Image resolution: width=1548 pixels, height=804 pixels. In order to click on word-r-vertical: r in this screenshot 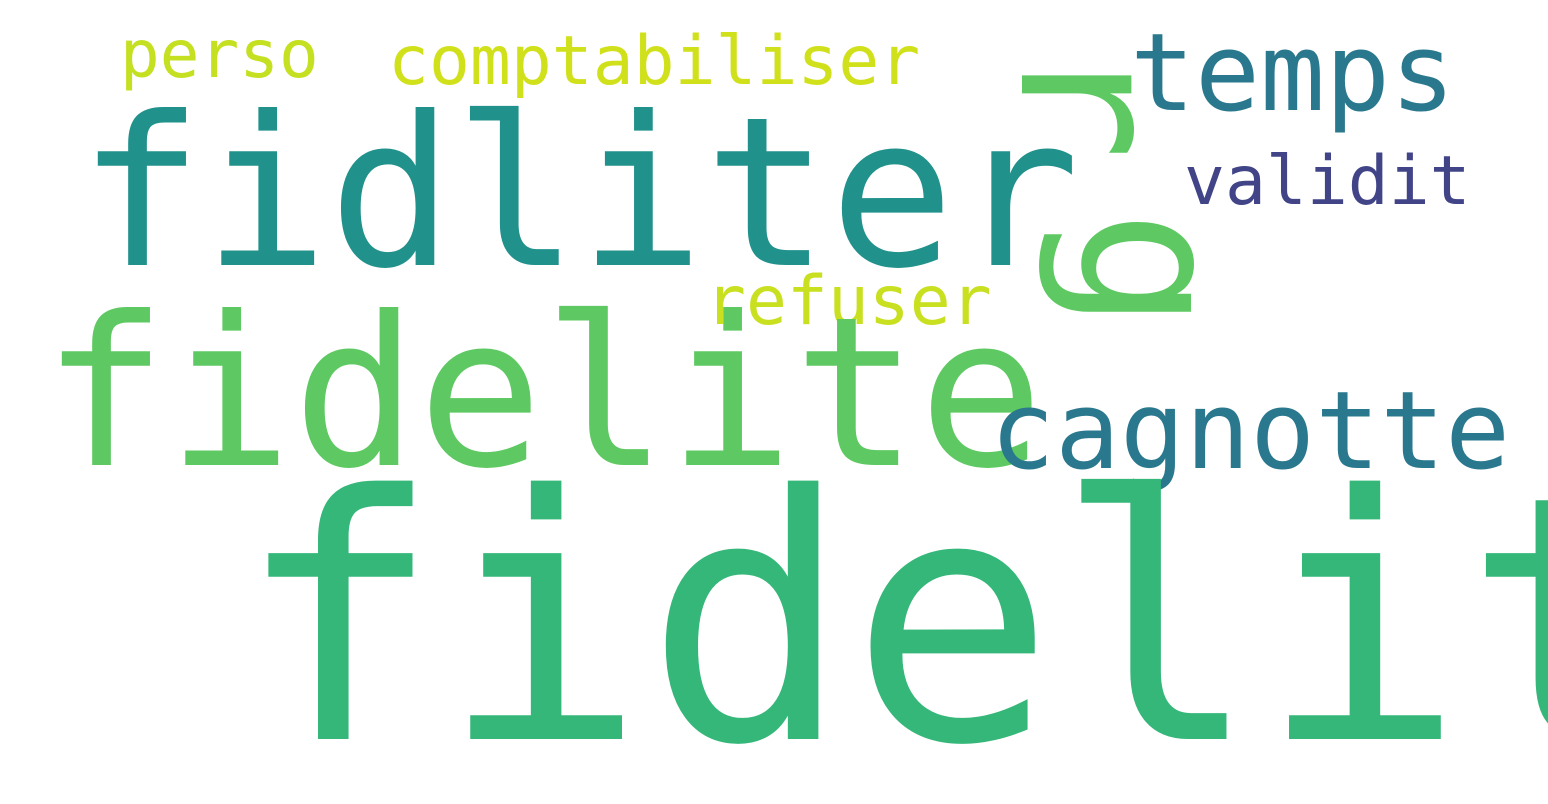, I will do `click(1090, 100)`.